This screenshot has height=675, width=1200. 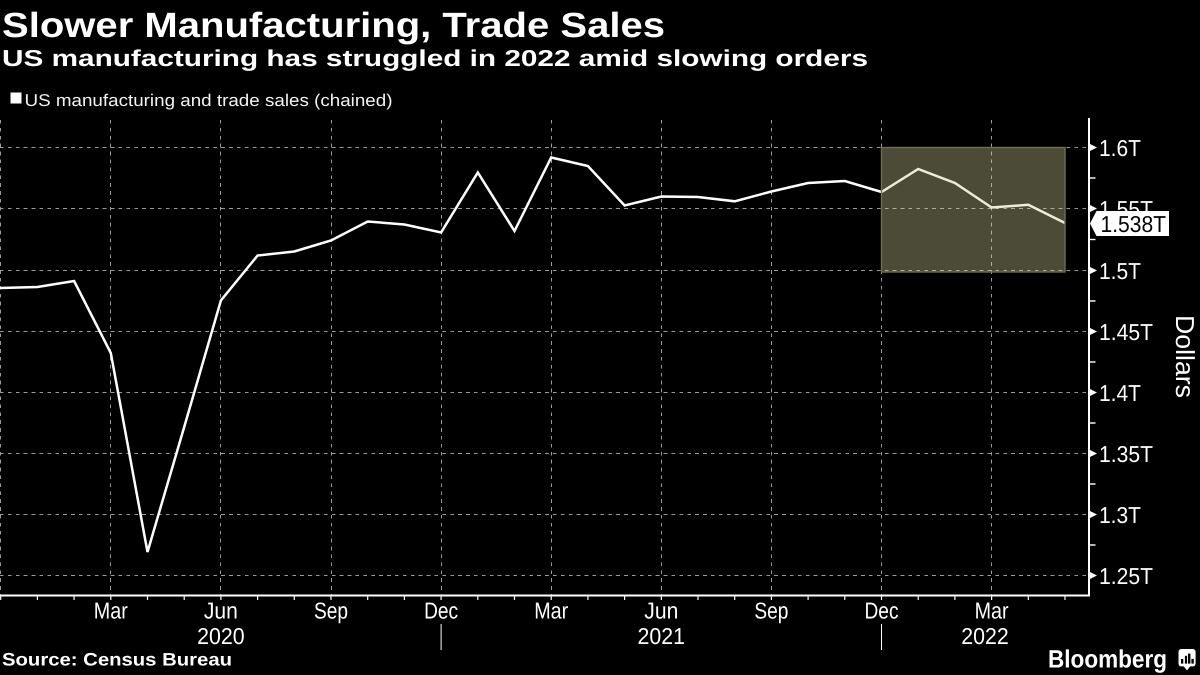 I want to click on svg-text: Source: Census Bureau, so click(x=117, y=660).